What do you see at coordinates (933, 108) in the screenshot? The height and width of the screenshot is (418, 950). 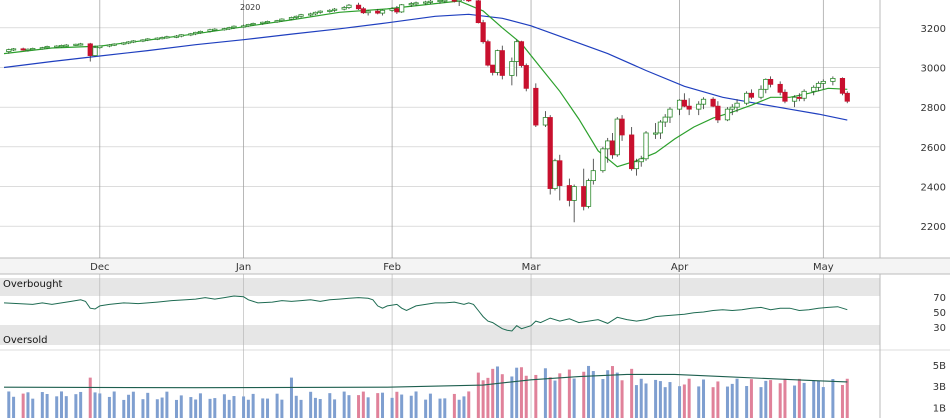 I see `price-tick-label: 2800` at bounding box center [933, 108].